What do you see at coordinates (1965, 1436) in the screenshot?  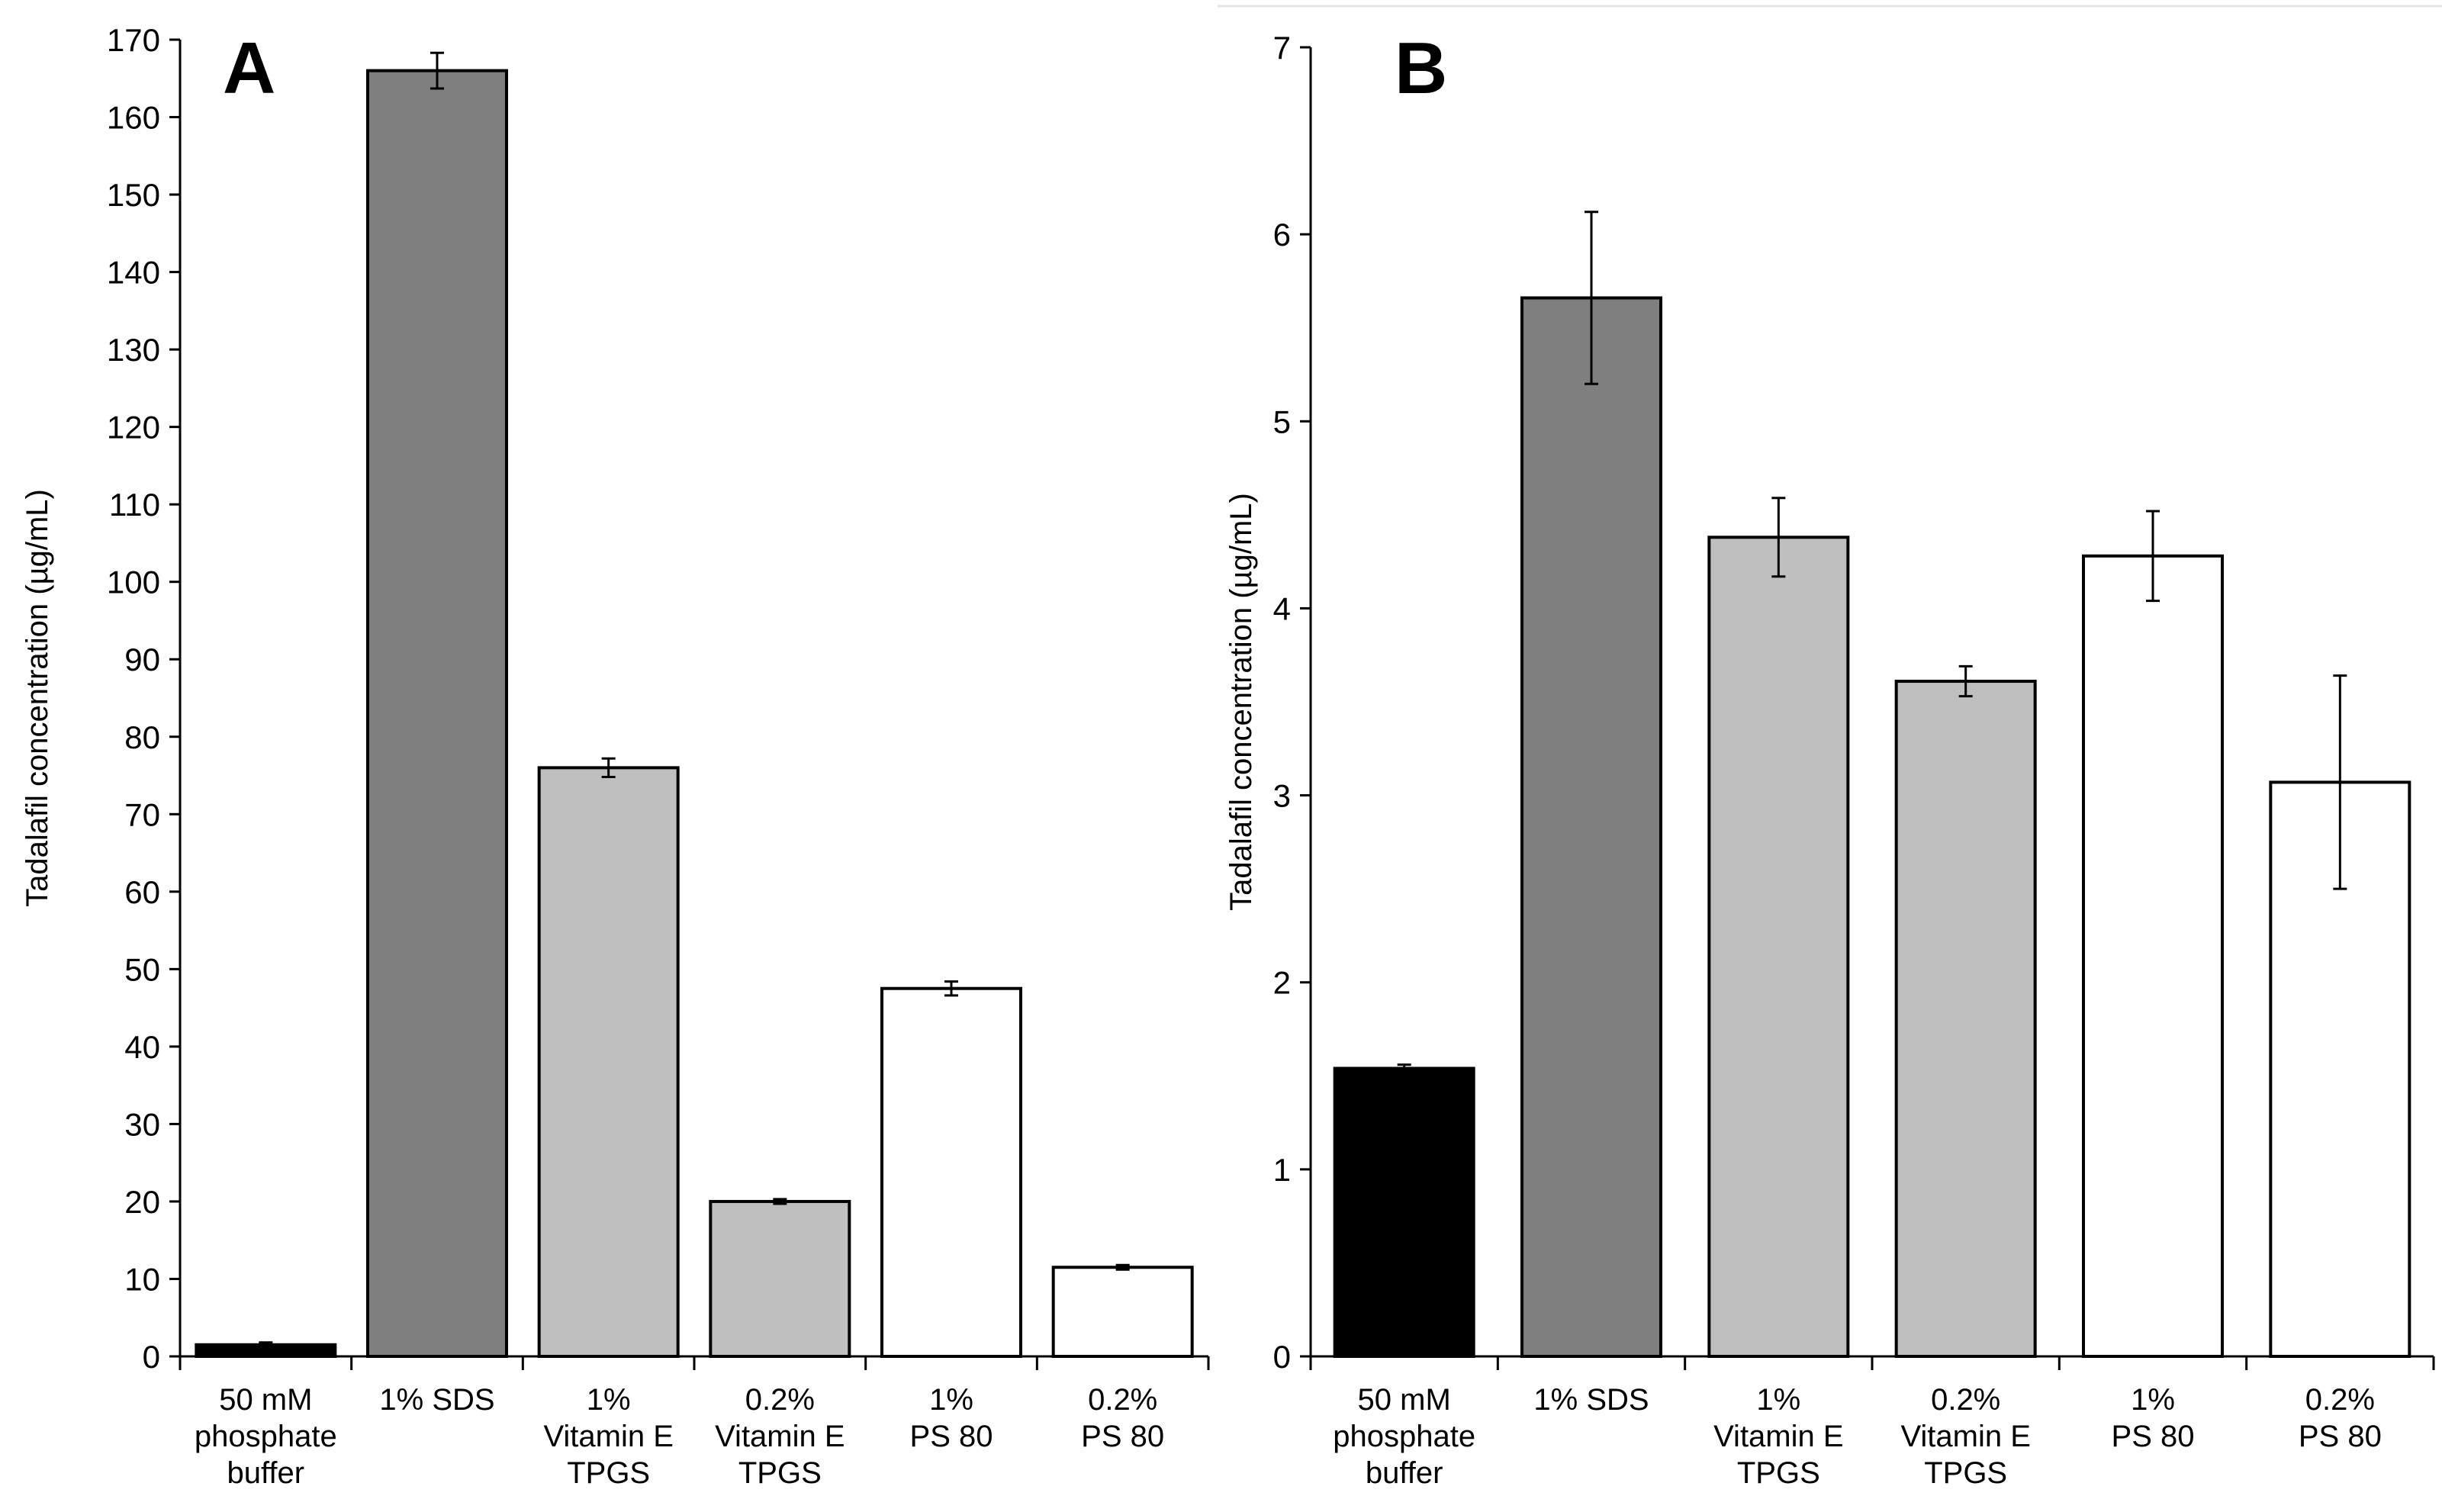 I see `panel-b-category-label: 0.2% Vitamin E TPGS` at bounding box center [1965, 1436].